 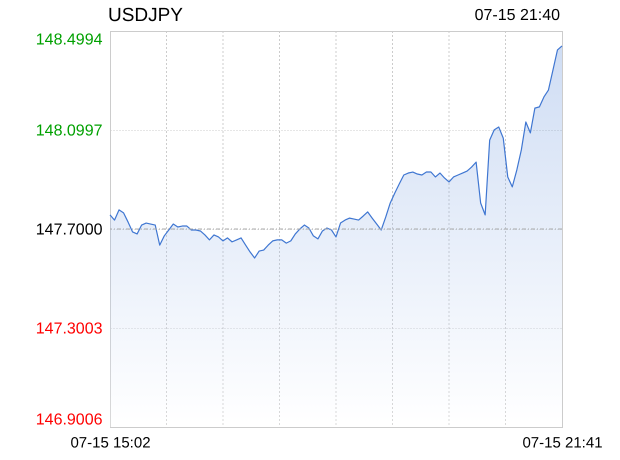 I want to click on y-tick-label: 147.3003, so click(x=69, y=329).